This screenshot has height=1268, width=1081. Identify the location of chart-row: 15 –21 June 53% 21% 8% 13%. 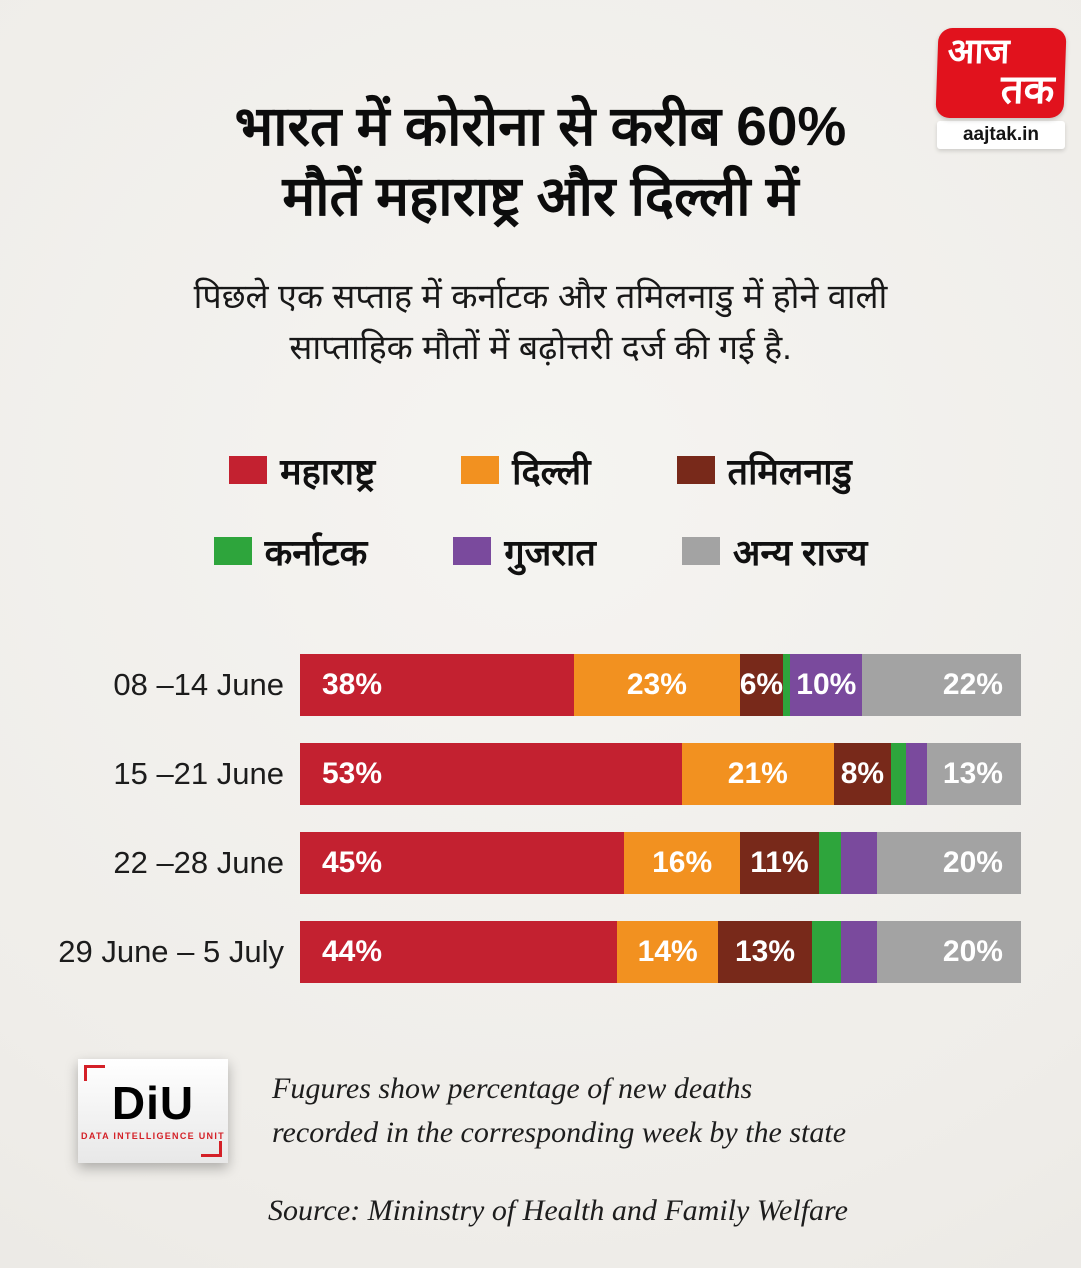
(510, 773).